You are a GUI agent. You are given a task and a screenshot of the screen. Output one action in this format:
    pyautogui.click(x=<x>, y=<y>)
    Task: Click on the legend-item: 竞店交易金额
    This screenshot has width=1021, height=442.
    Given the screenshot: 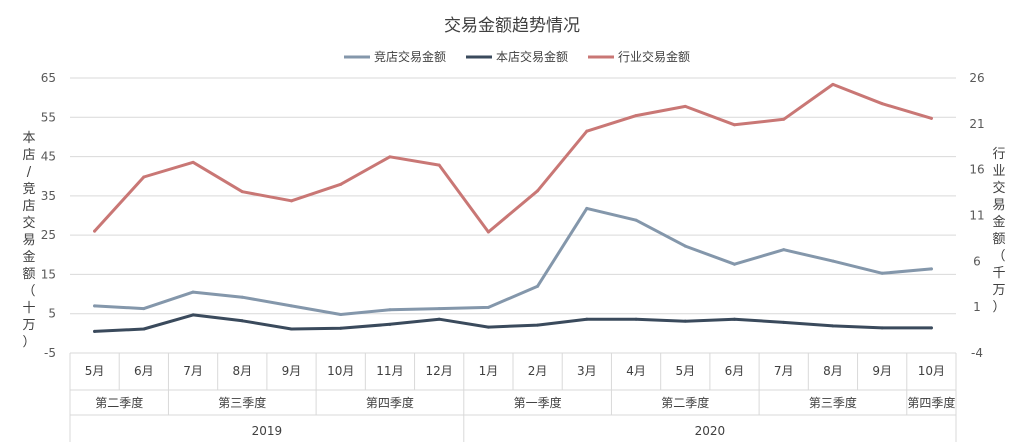 What is the action you would take?
    pyautogui.click(x=395, y=56)
    